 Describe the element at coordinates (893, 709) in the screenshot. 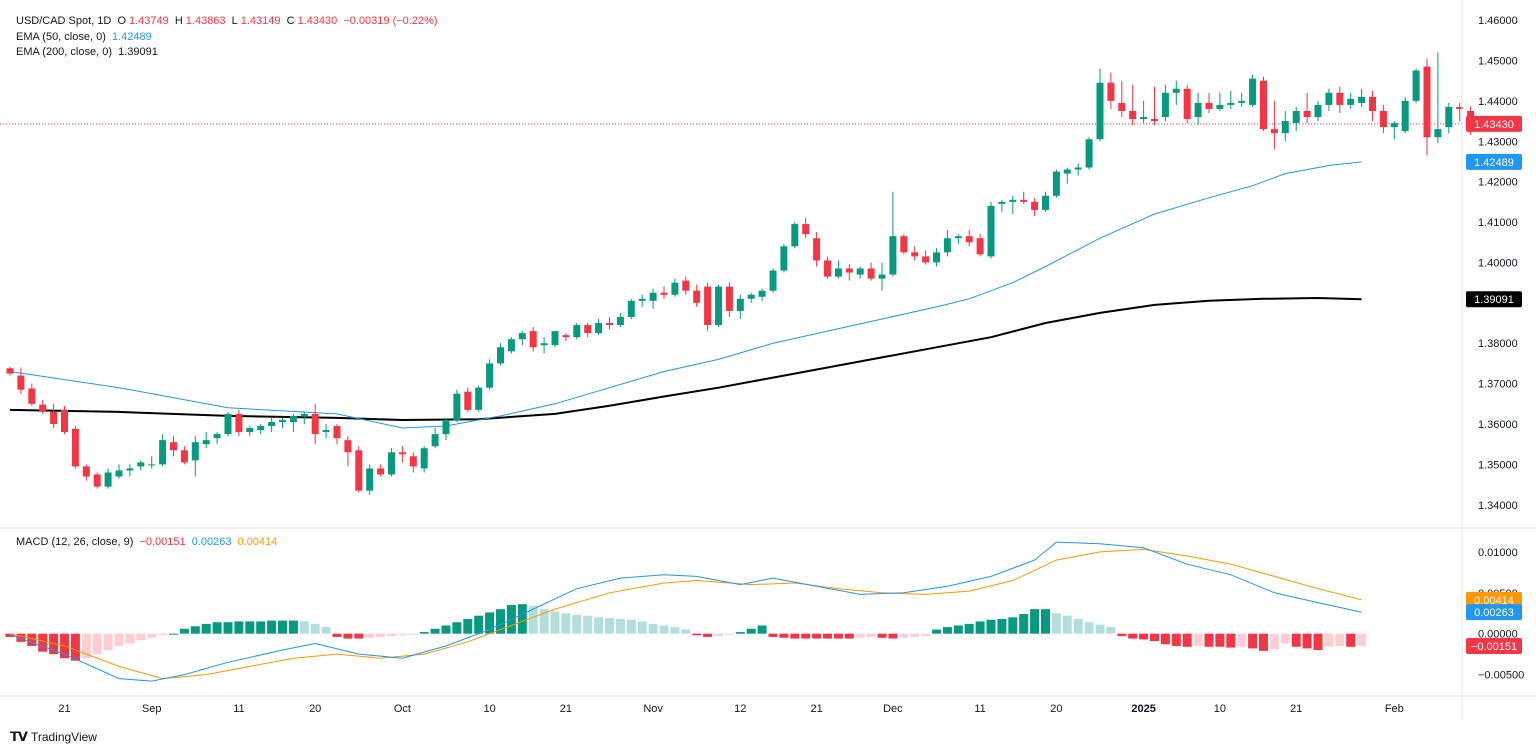

I see `time-tick-label: Dec` at that location.